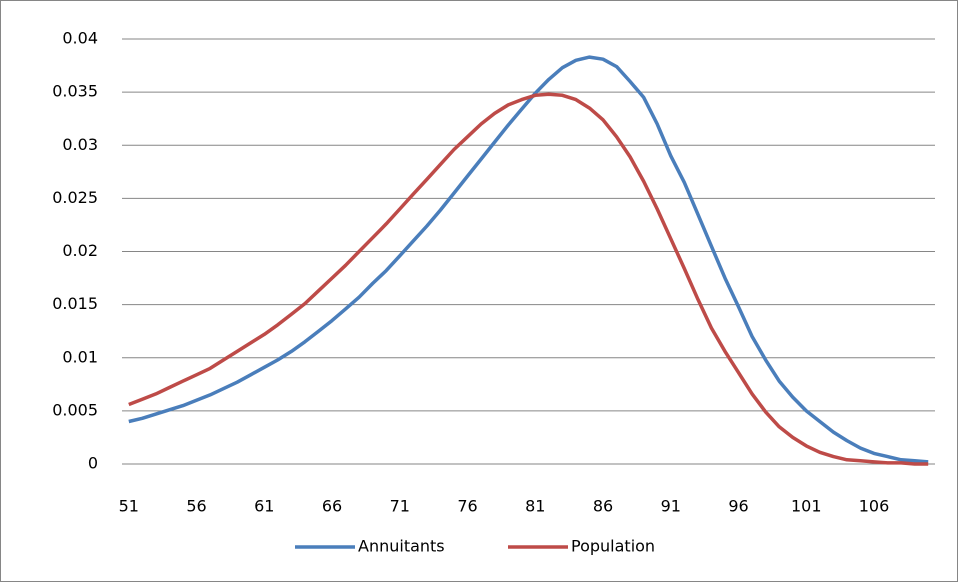 This screenshot has width=959, height=583. What do you see at coordinates (80, 356) in the screenshot?
I see `y-tick-label: 0.01` at bounding box center [80, 356].